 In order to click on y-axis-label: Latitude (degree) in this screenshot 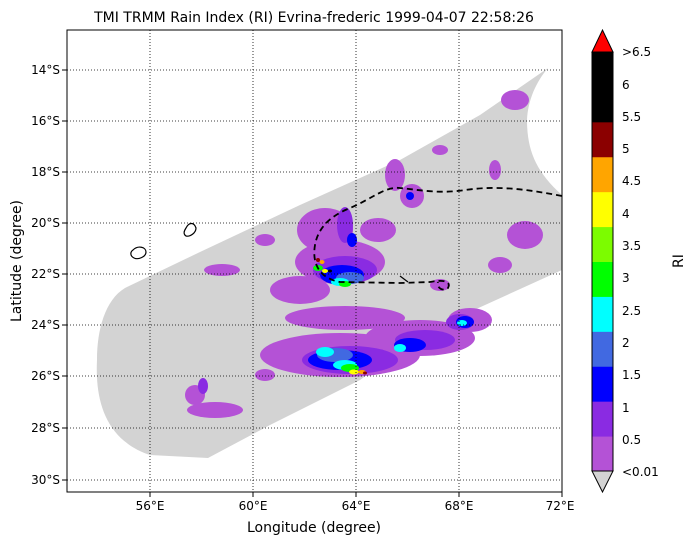, I will do `click(17, 261)`.